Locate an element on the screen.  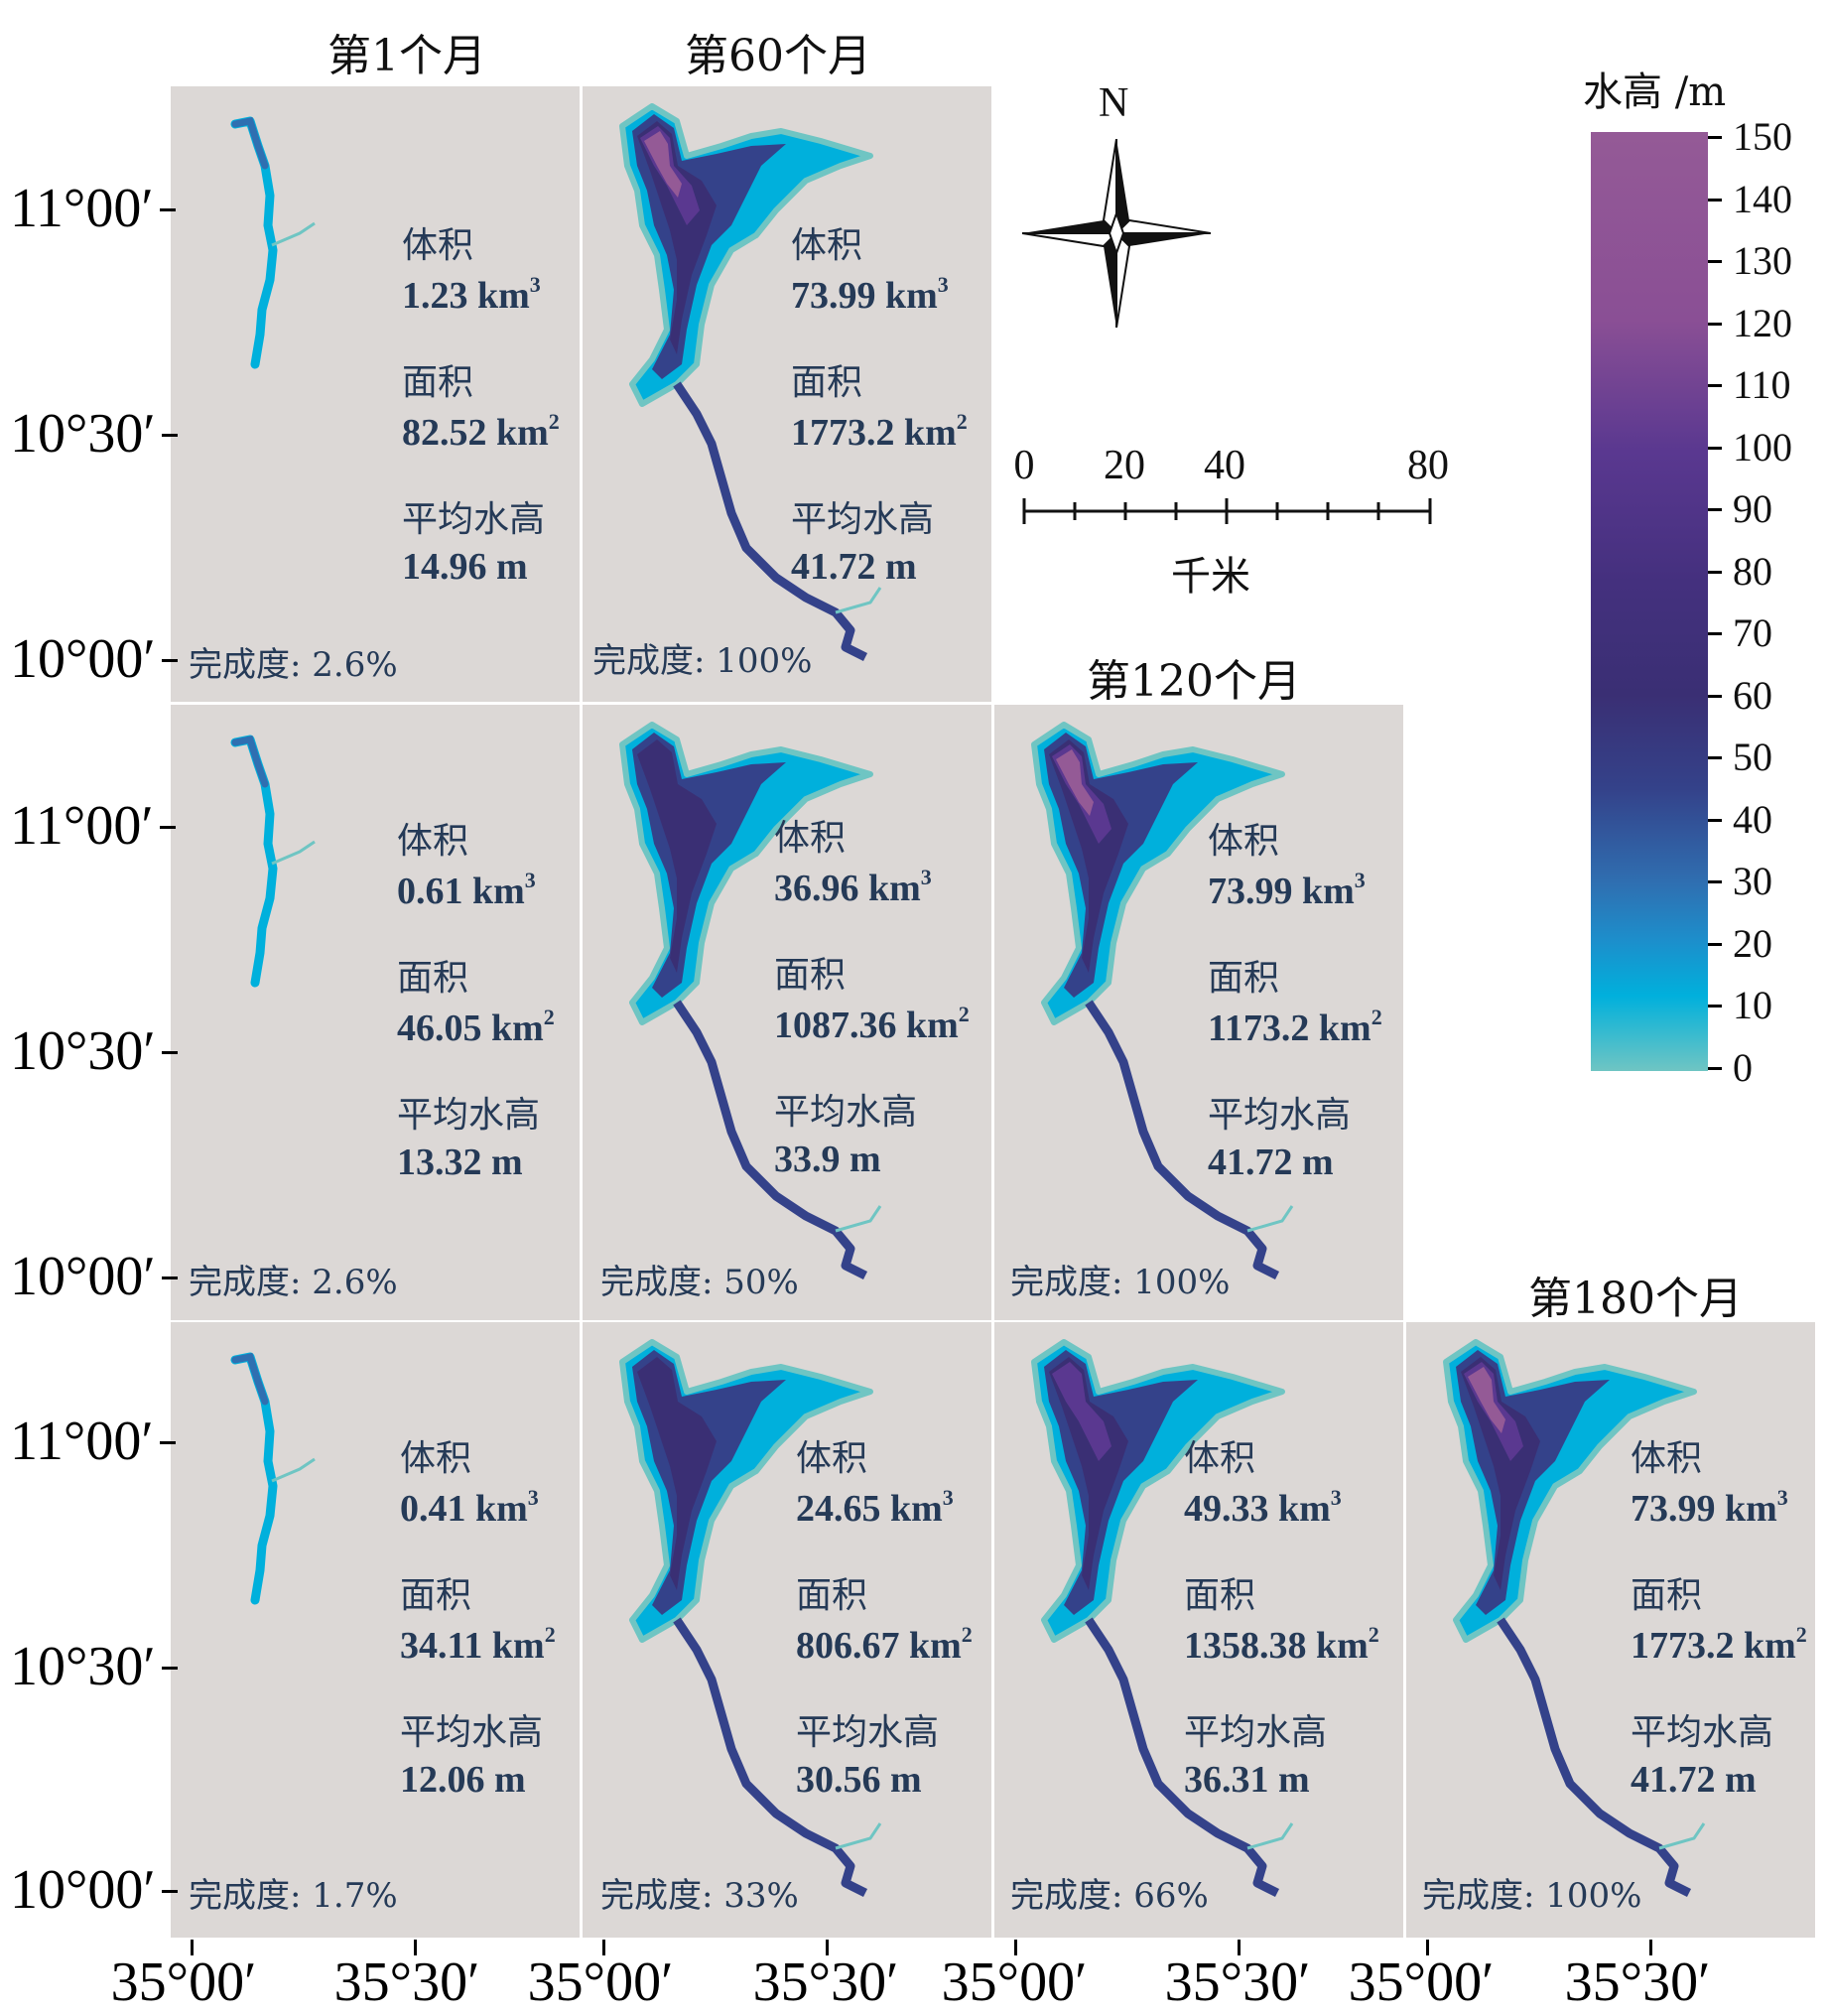
volume-value: 0.41 km3 is located at coordinates (469, 1507).